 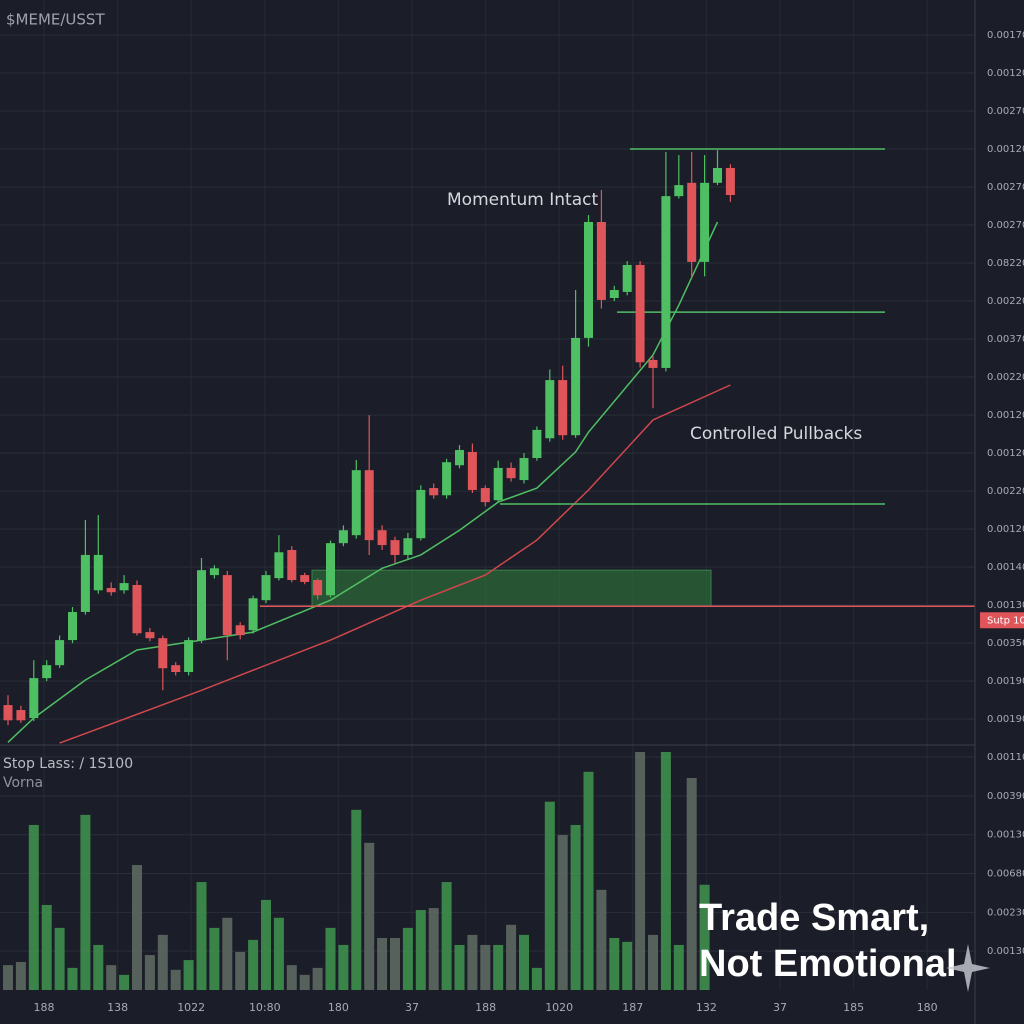 What do you see at coordinates (23, 783) in the screenshot?
I see `legend-text: Vorna` at bounding box center [23, 783].